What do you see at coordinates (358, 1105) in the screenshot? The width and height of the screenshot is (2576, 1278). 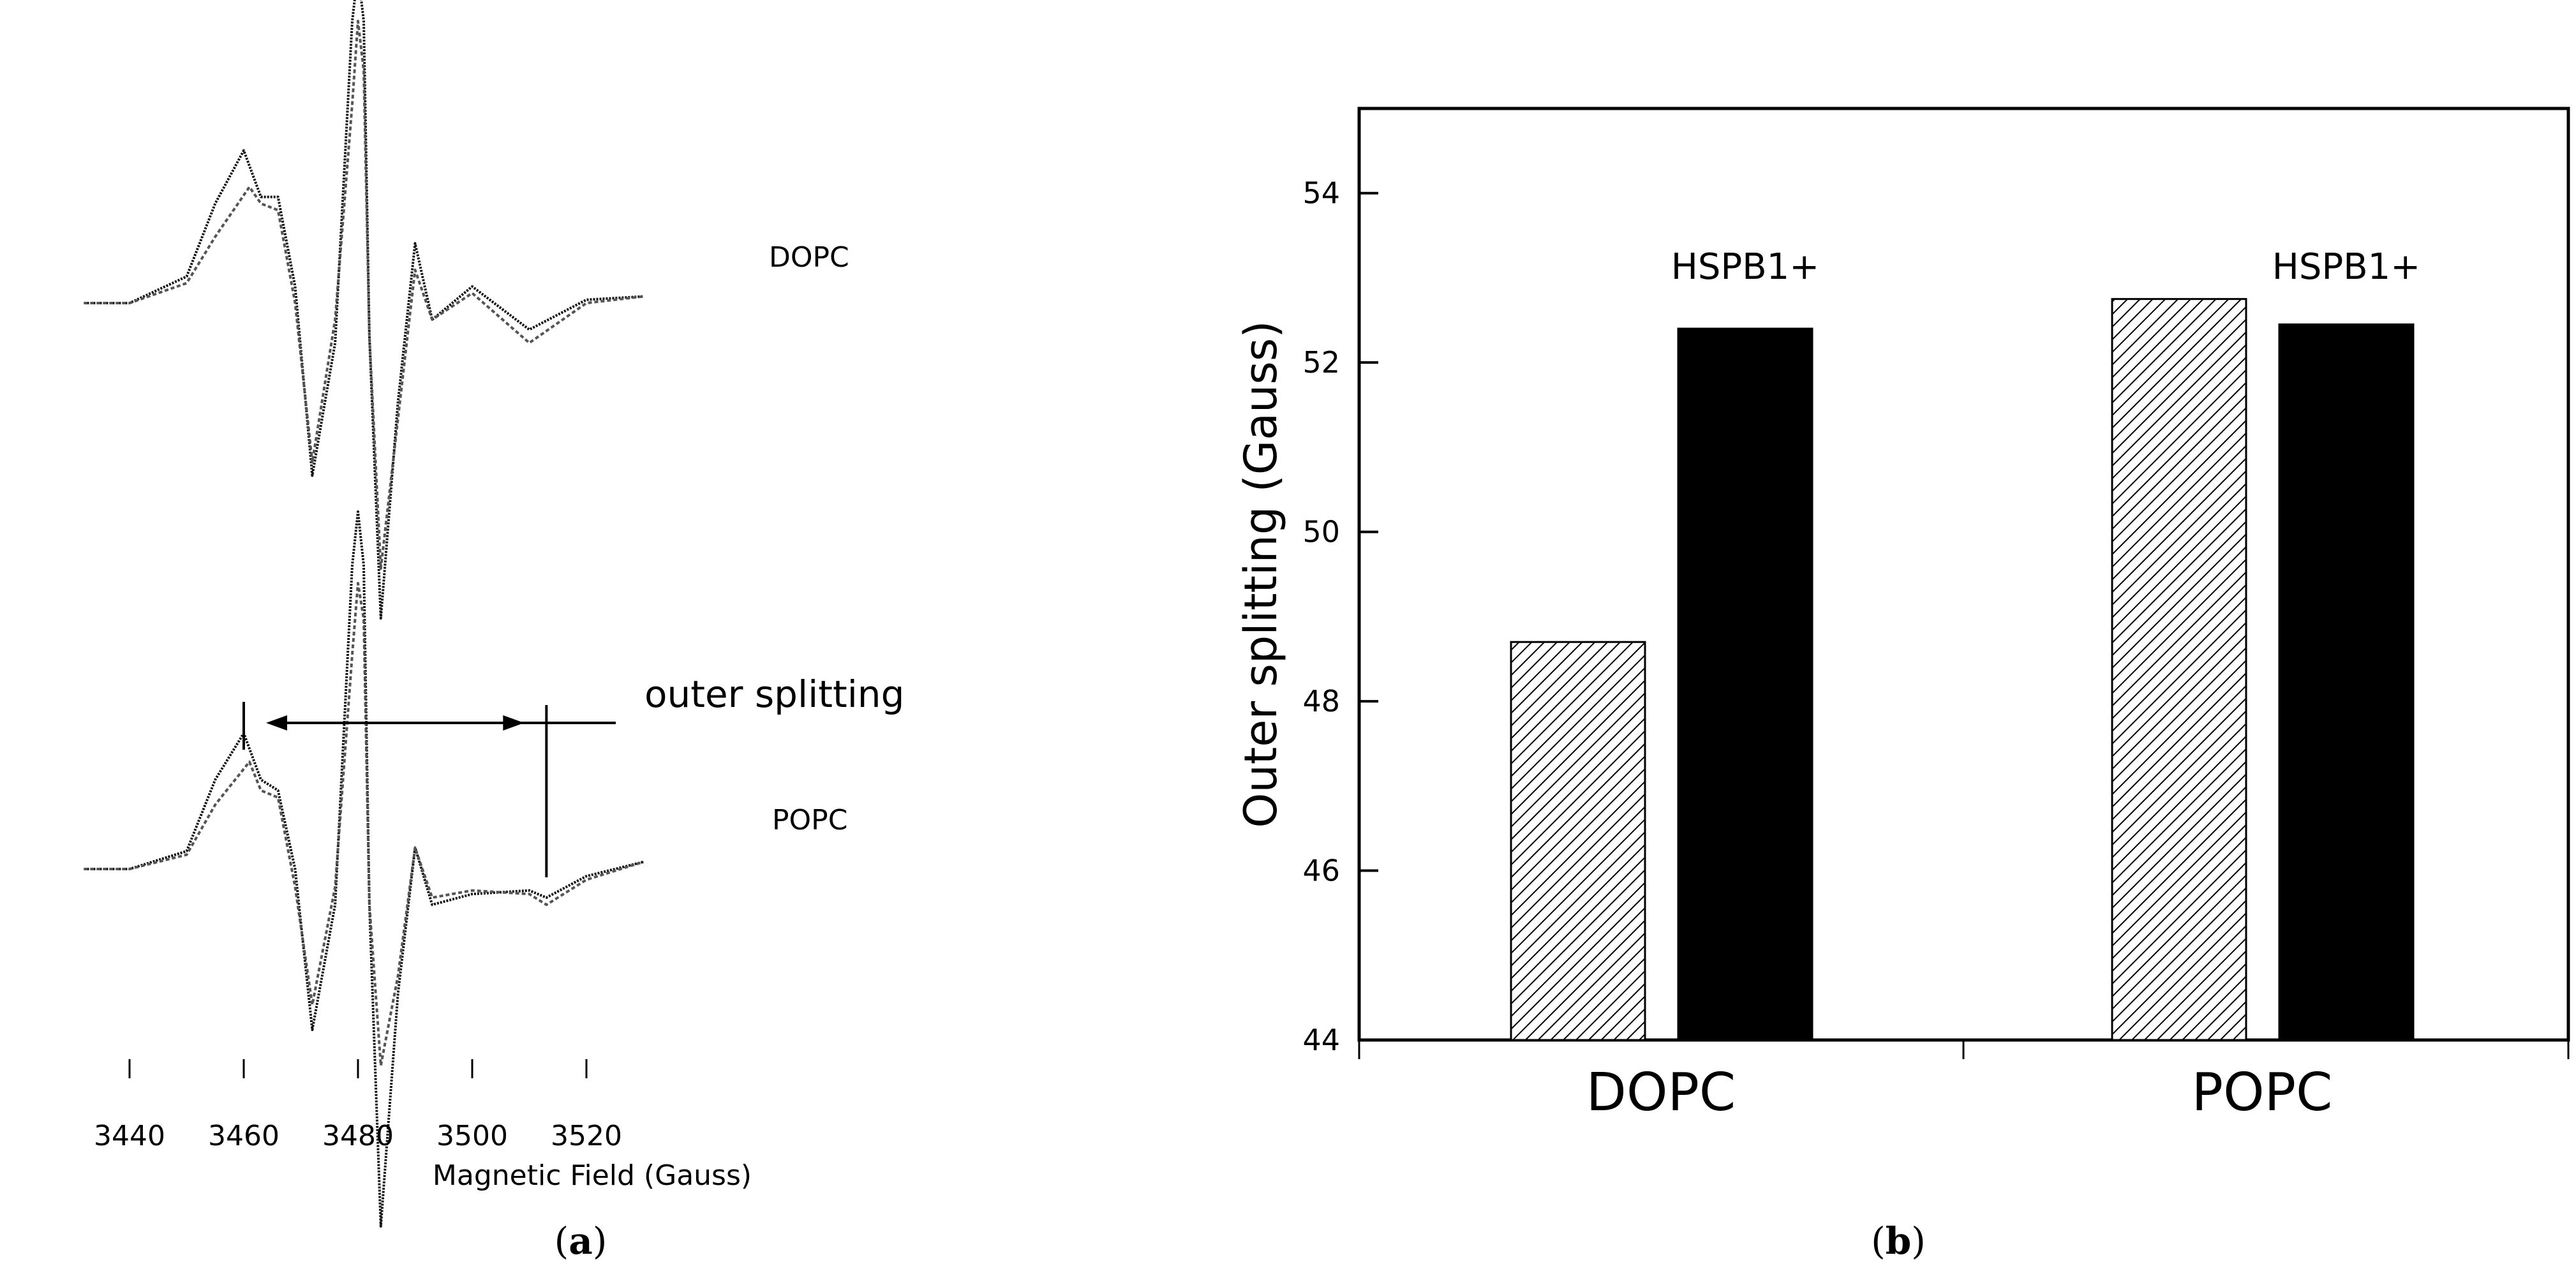 I see `field-axis: 3440 3460 3480 3500 3520` at bounding box center [358, 1105].